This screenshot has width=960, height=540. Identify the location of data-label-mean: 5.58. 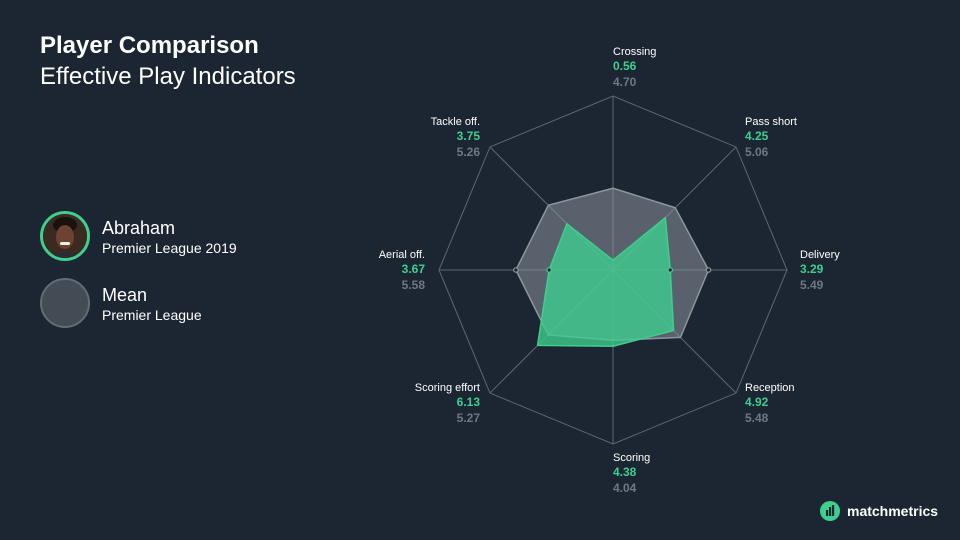
(414, 285).